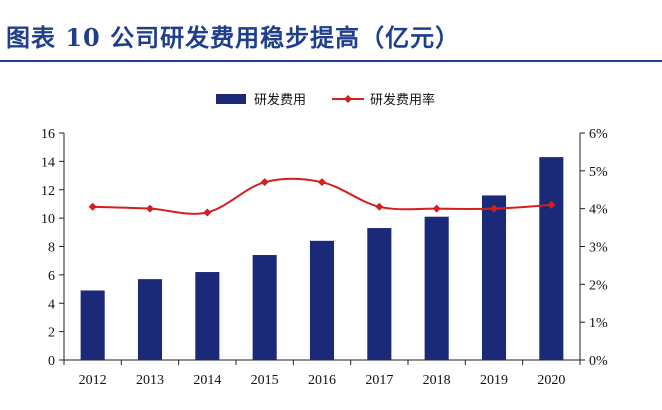  What do you see at coordinates (93, 380) in the screenshot?
I see `x-tick-label: 2012` at bounding box center [93, 380].